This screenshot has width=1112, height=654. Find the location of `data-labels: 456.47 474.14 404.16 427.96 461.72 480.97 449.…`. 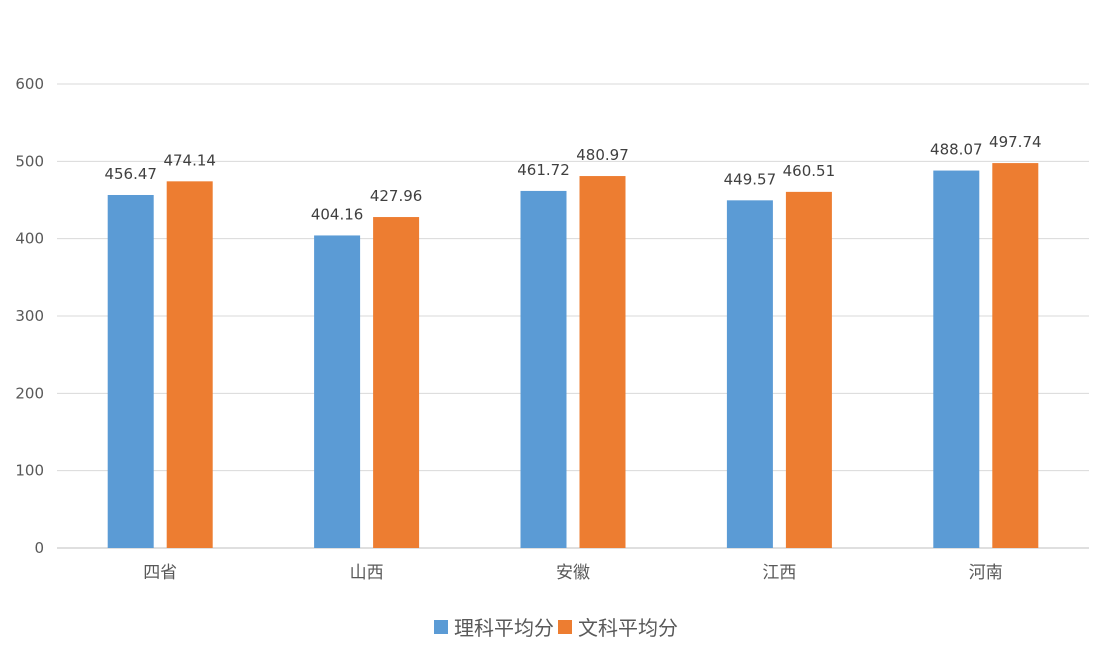

data-labels: 456.47 474.14 404.16 427.96 461.72 480.97 449.… is located at coordinates (572, 178).